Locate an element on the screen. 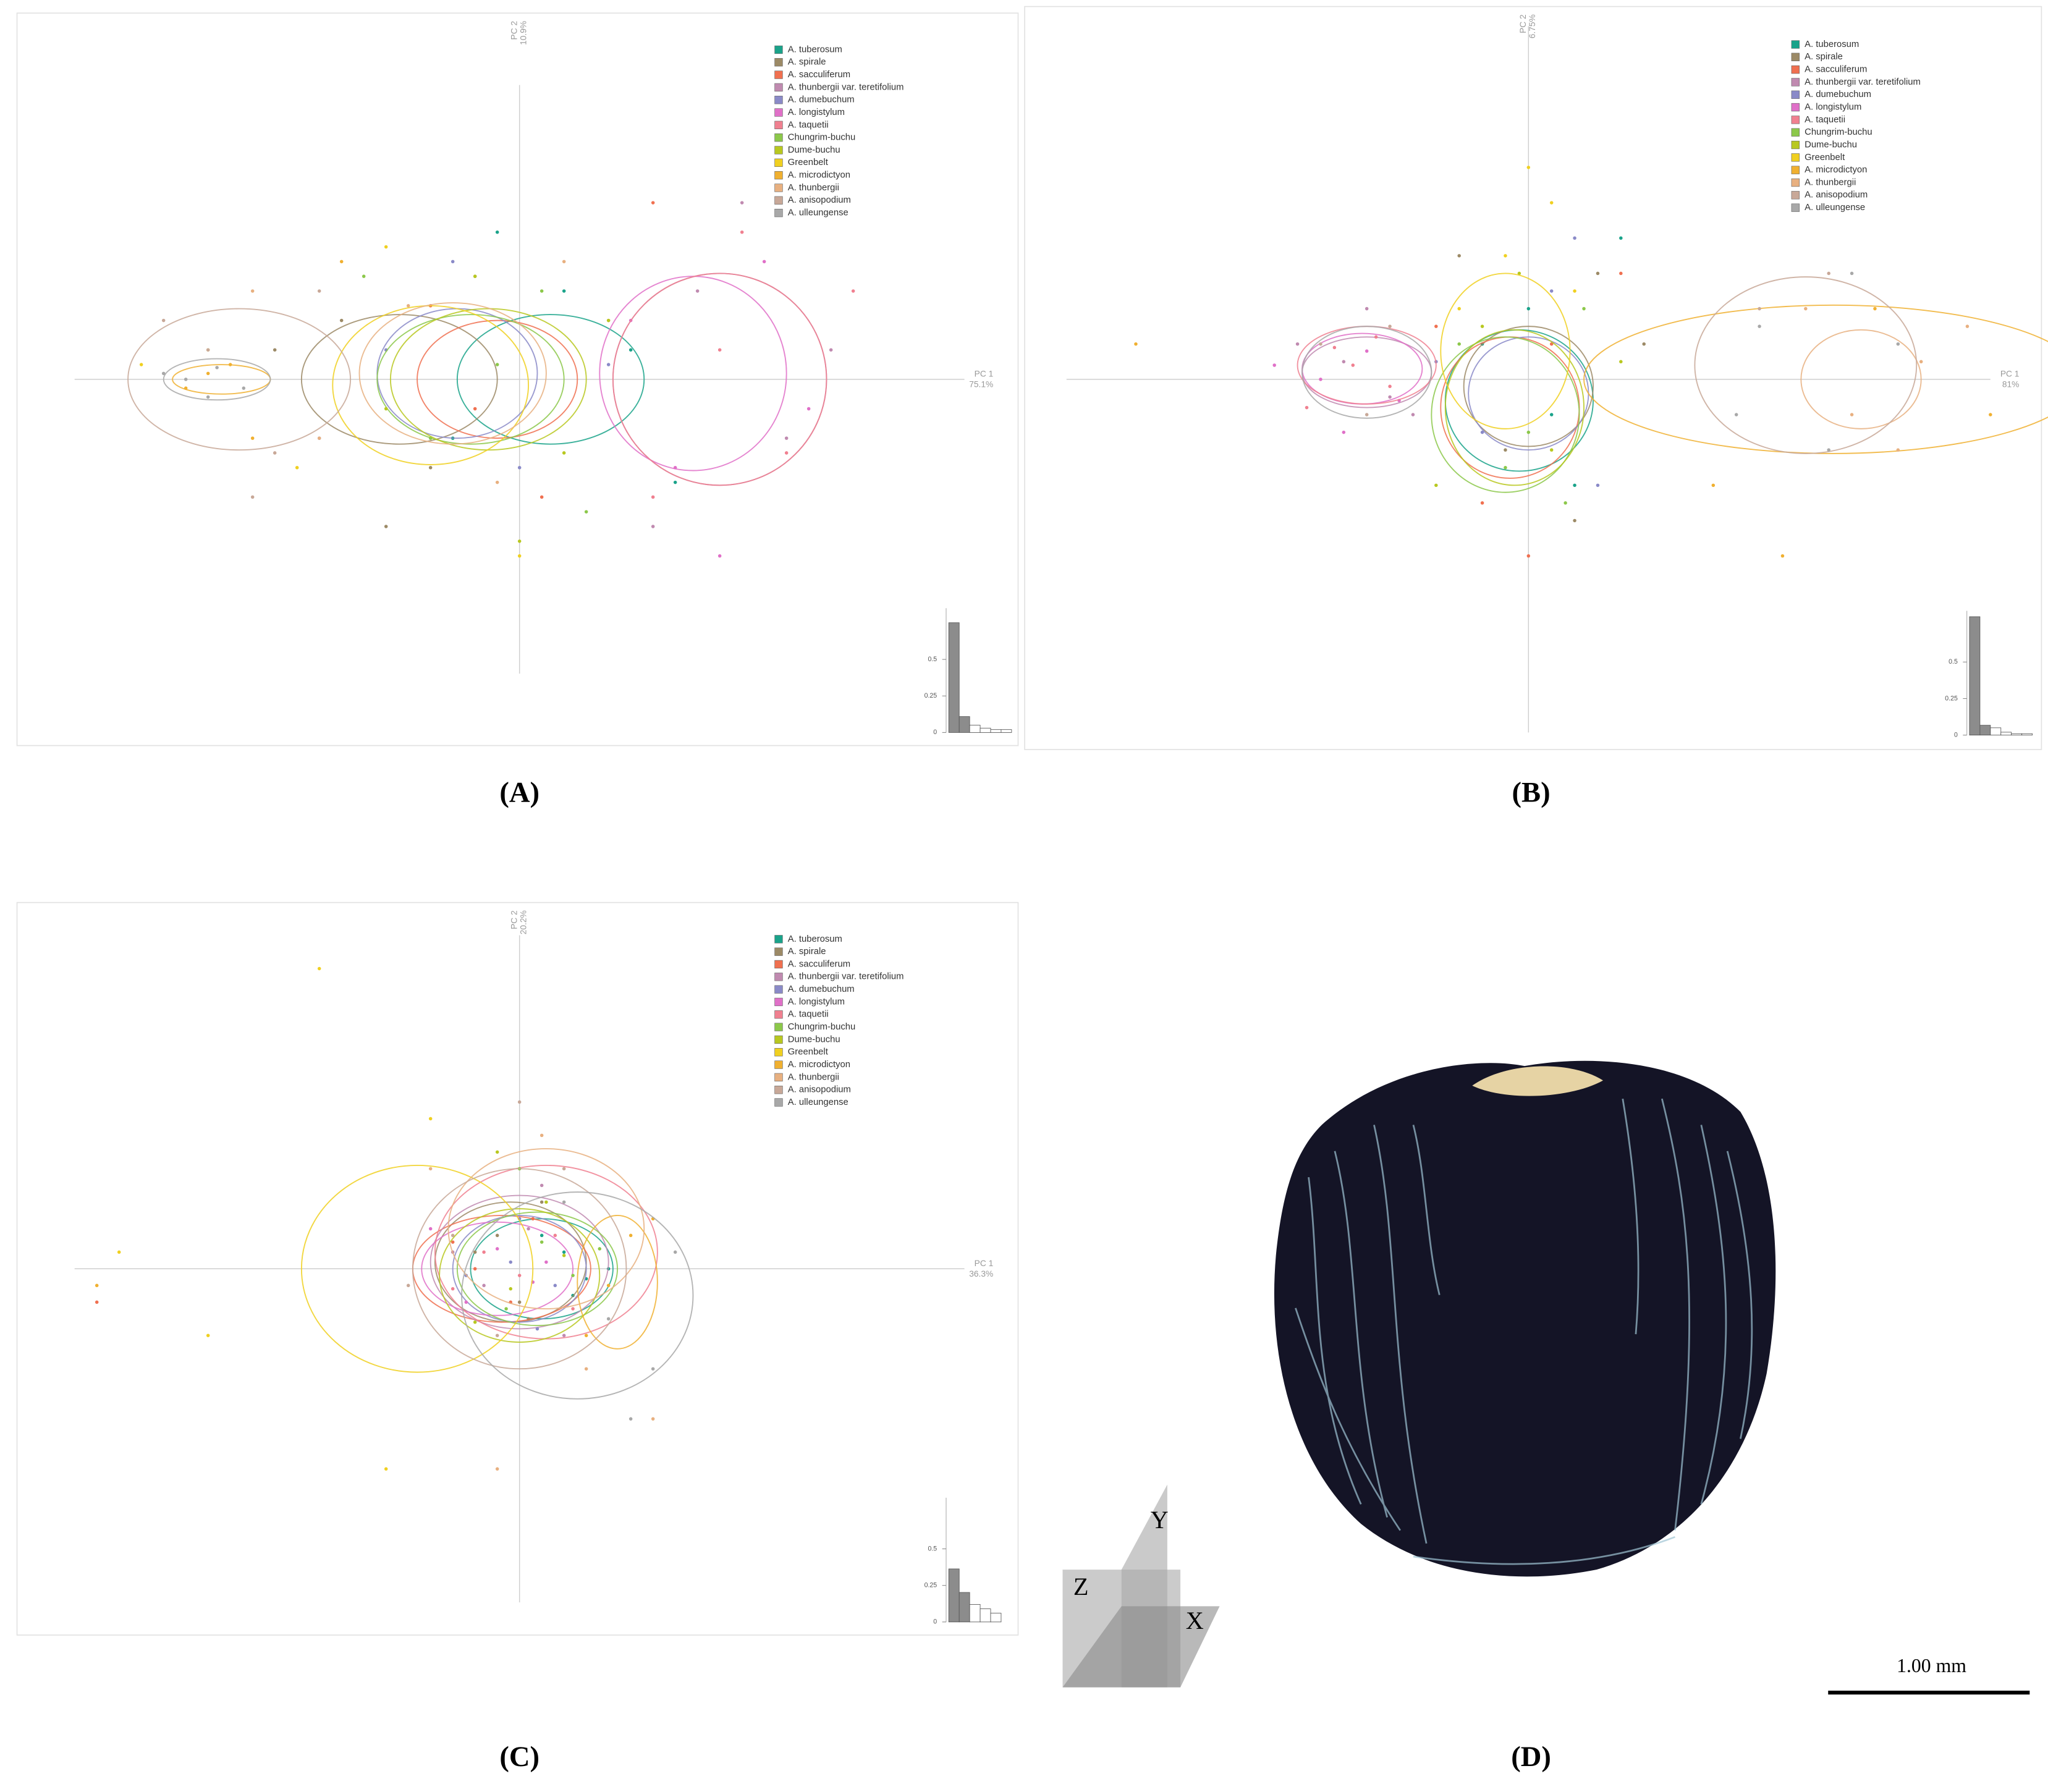  legend-label: A. microdictyon is located at coordinates (1836, 170).